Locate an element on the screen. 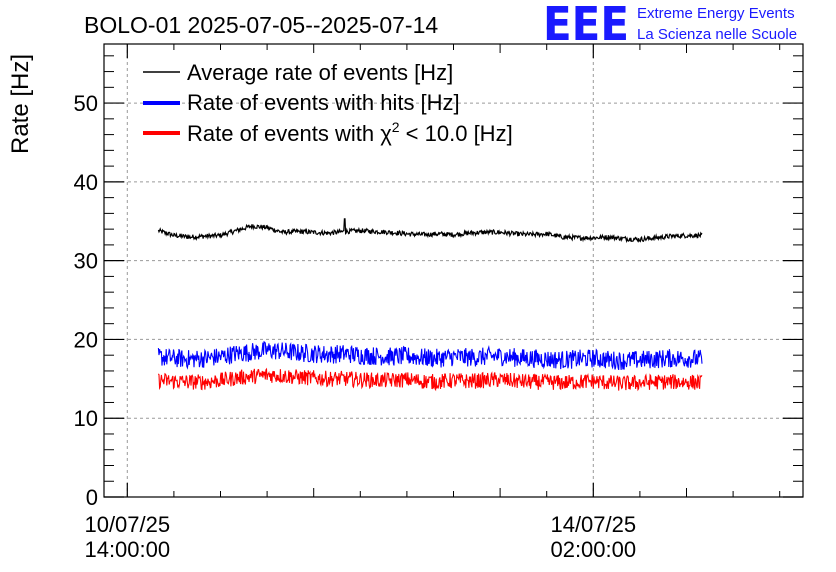 This screenshot has height=572, width=836. y-tick-label: 50 is located at coordinates (86, 103).